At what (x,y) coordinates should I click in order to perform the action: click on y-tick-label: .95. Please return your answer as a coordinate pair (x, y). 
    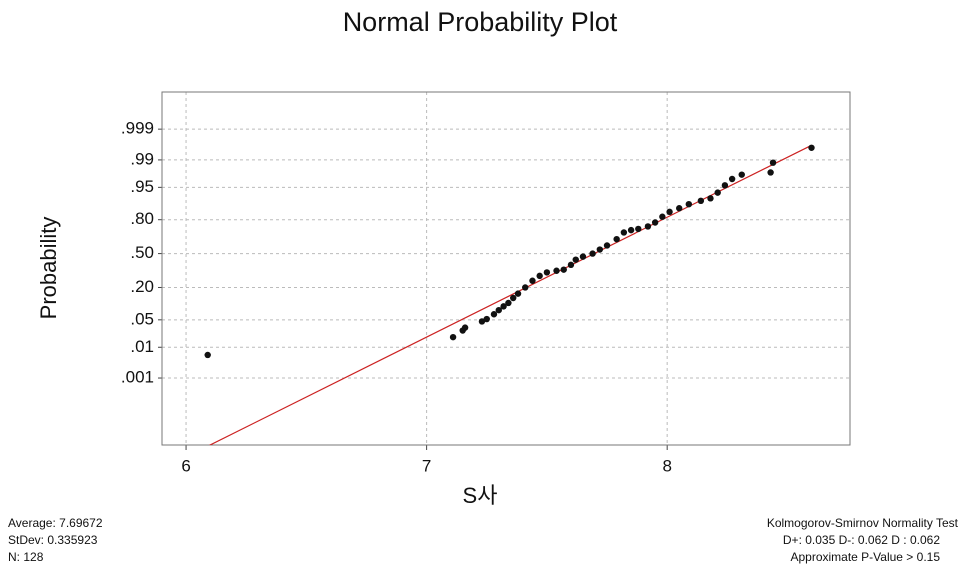
    Looking at the image, I should click on (142, 186).